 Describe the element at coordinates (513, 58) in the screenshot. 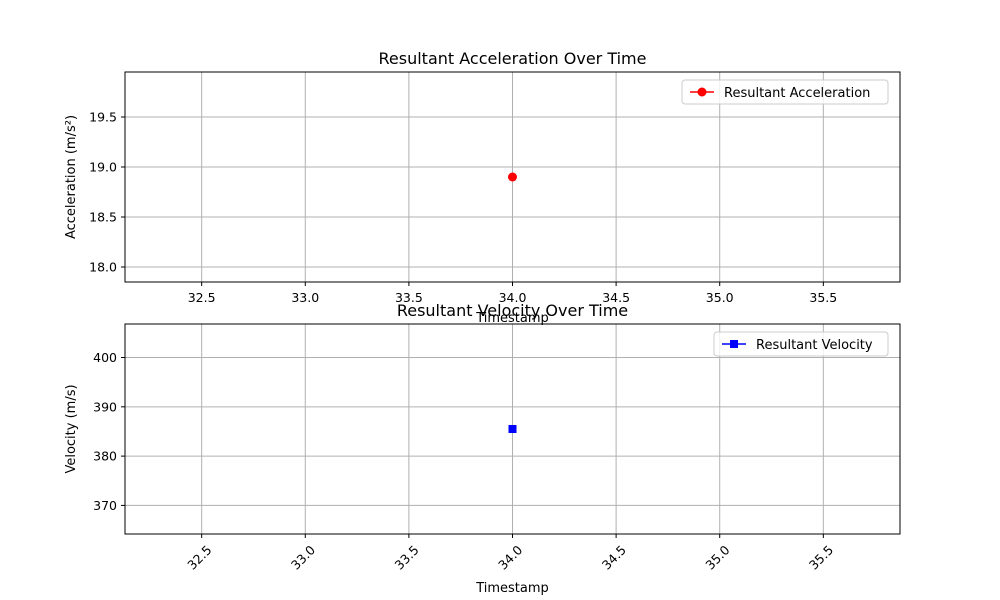

I see `chart-title: Resultant Acceleration Over Time` at that location.